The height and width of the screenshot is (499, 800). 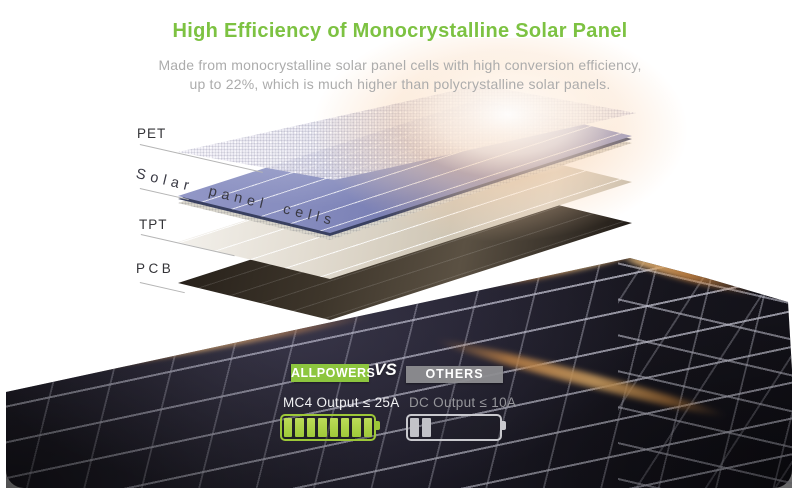 What do you see at coordinates (153, 224) in the screenshot?
I see `label-tpt: TPT` at bounding box center [153, 224].